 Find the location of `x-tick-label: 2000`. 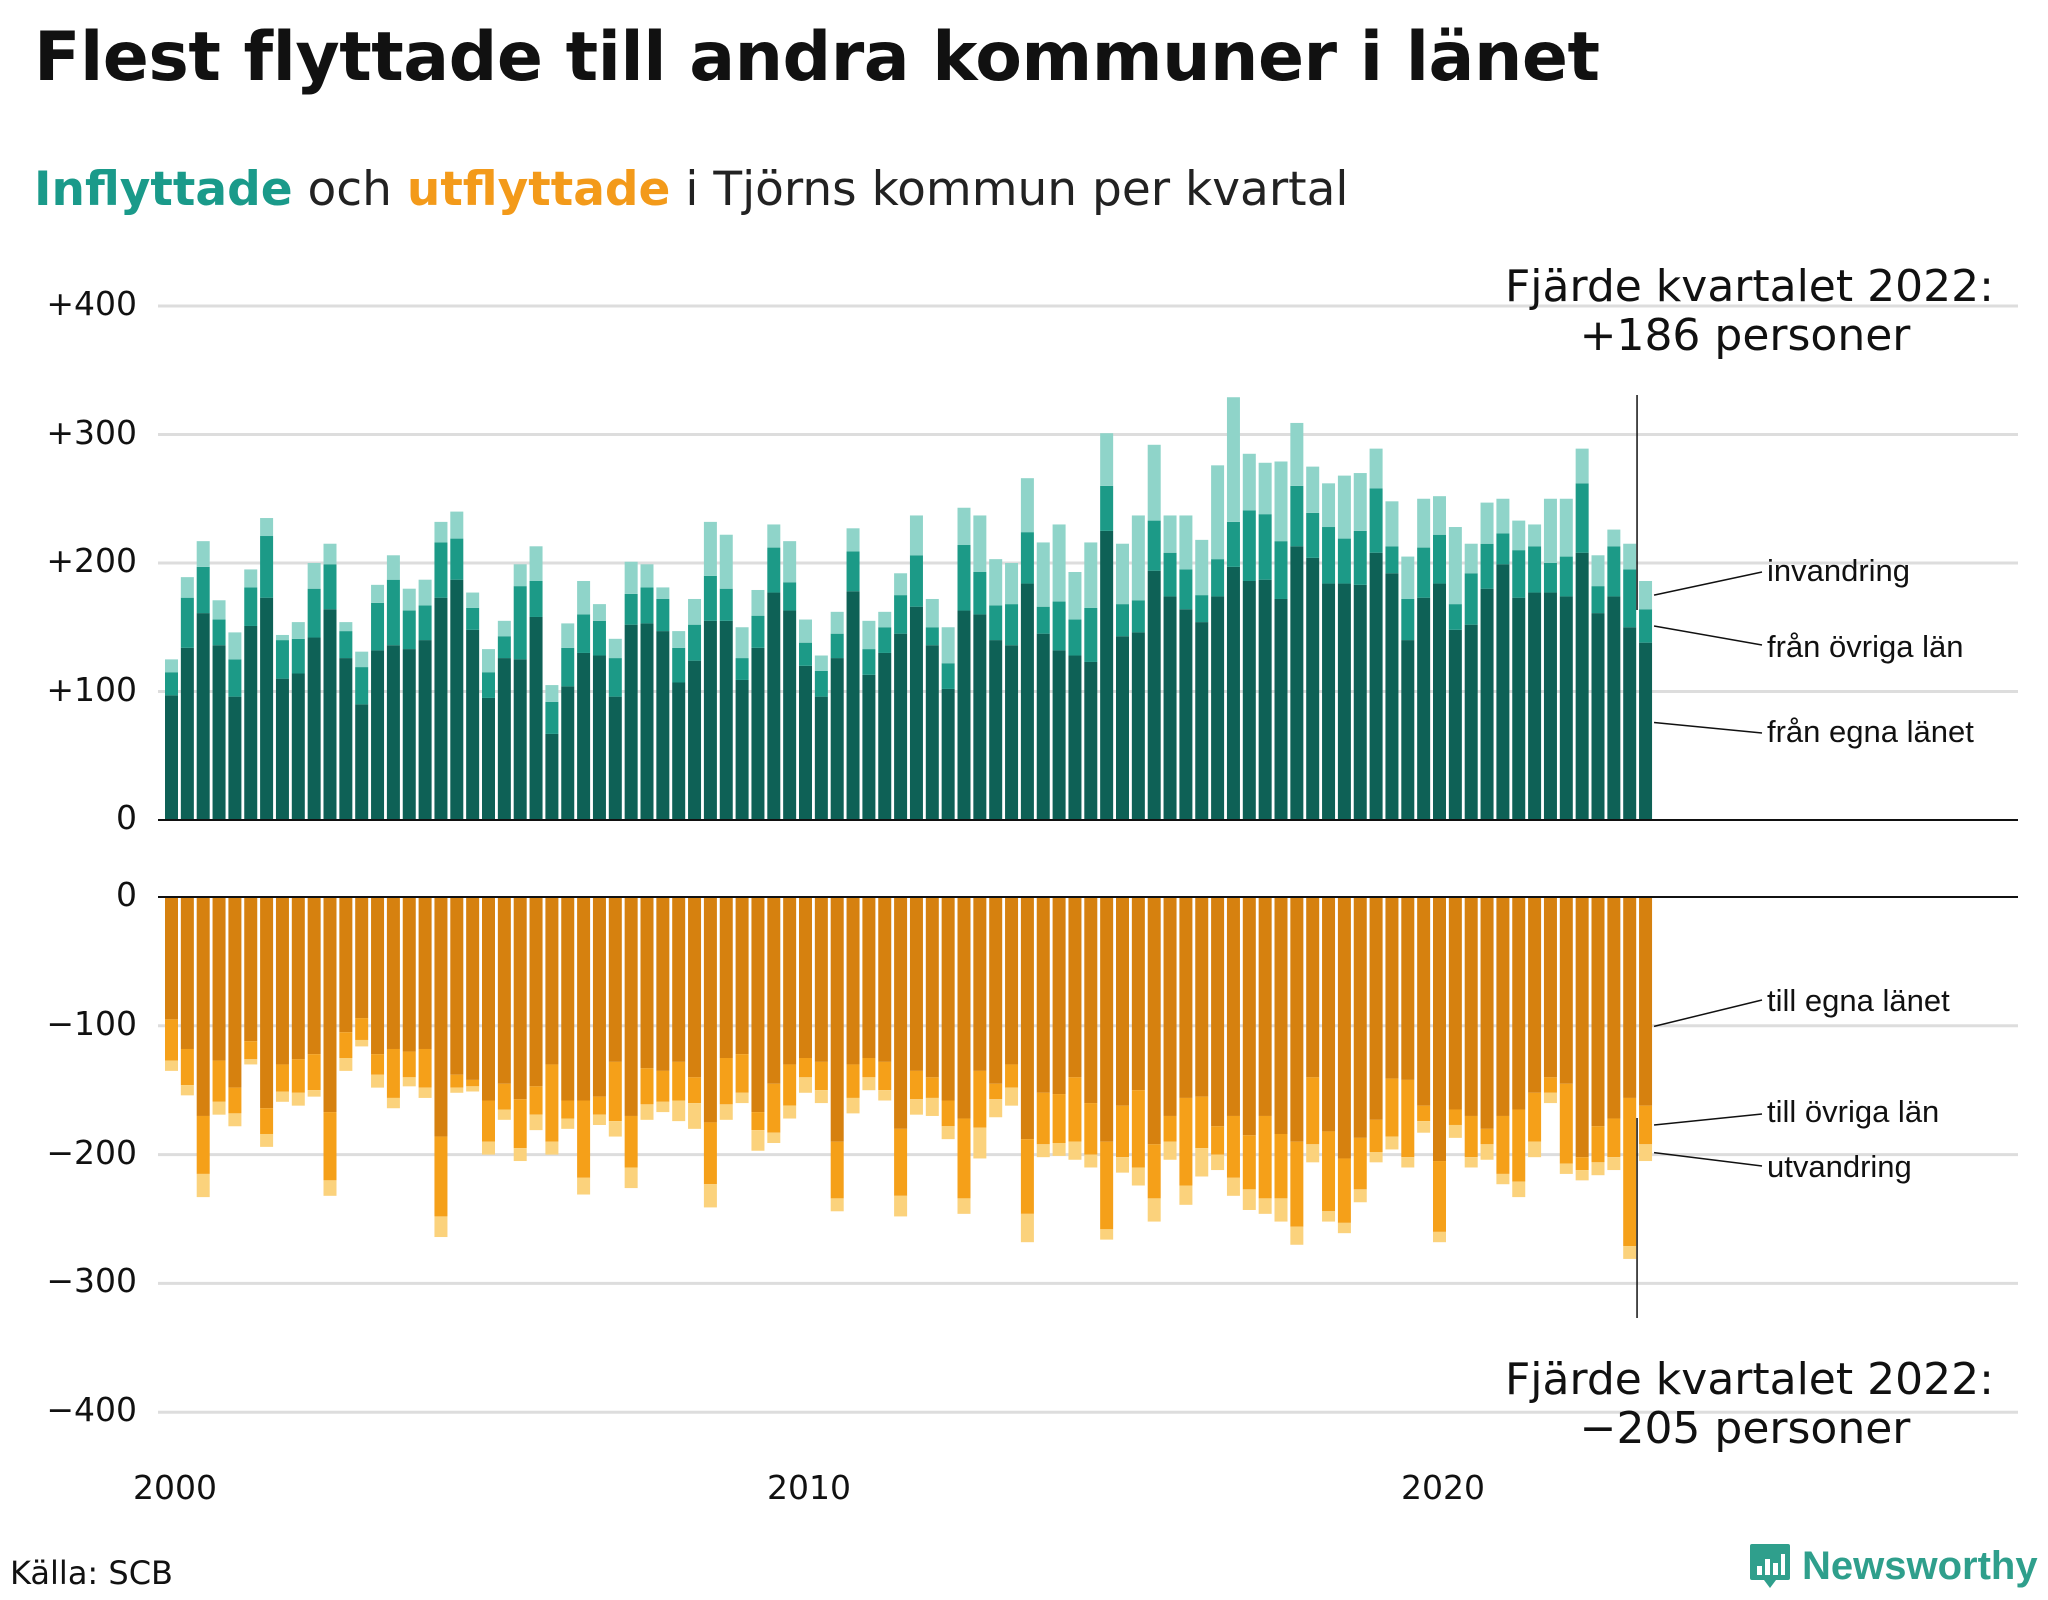

x-tick-label: 2000 is located at coordinates (175, 1487).